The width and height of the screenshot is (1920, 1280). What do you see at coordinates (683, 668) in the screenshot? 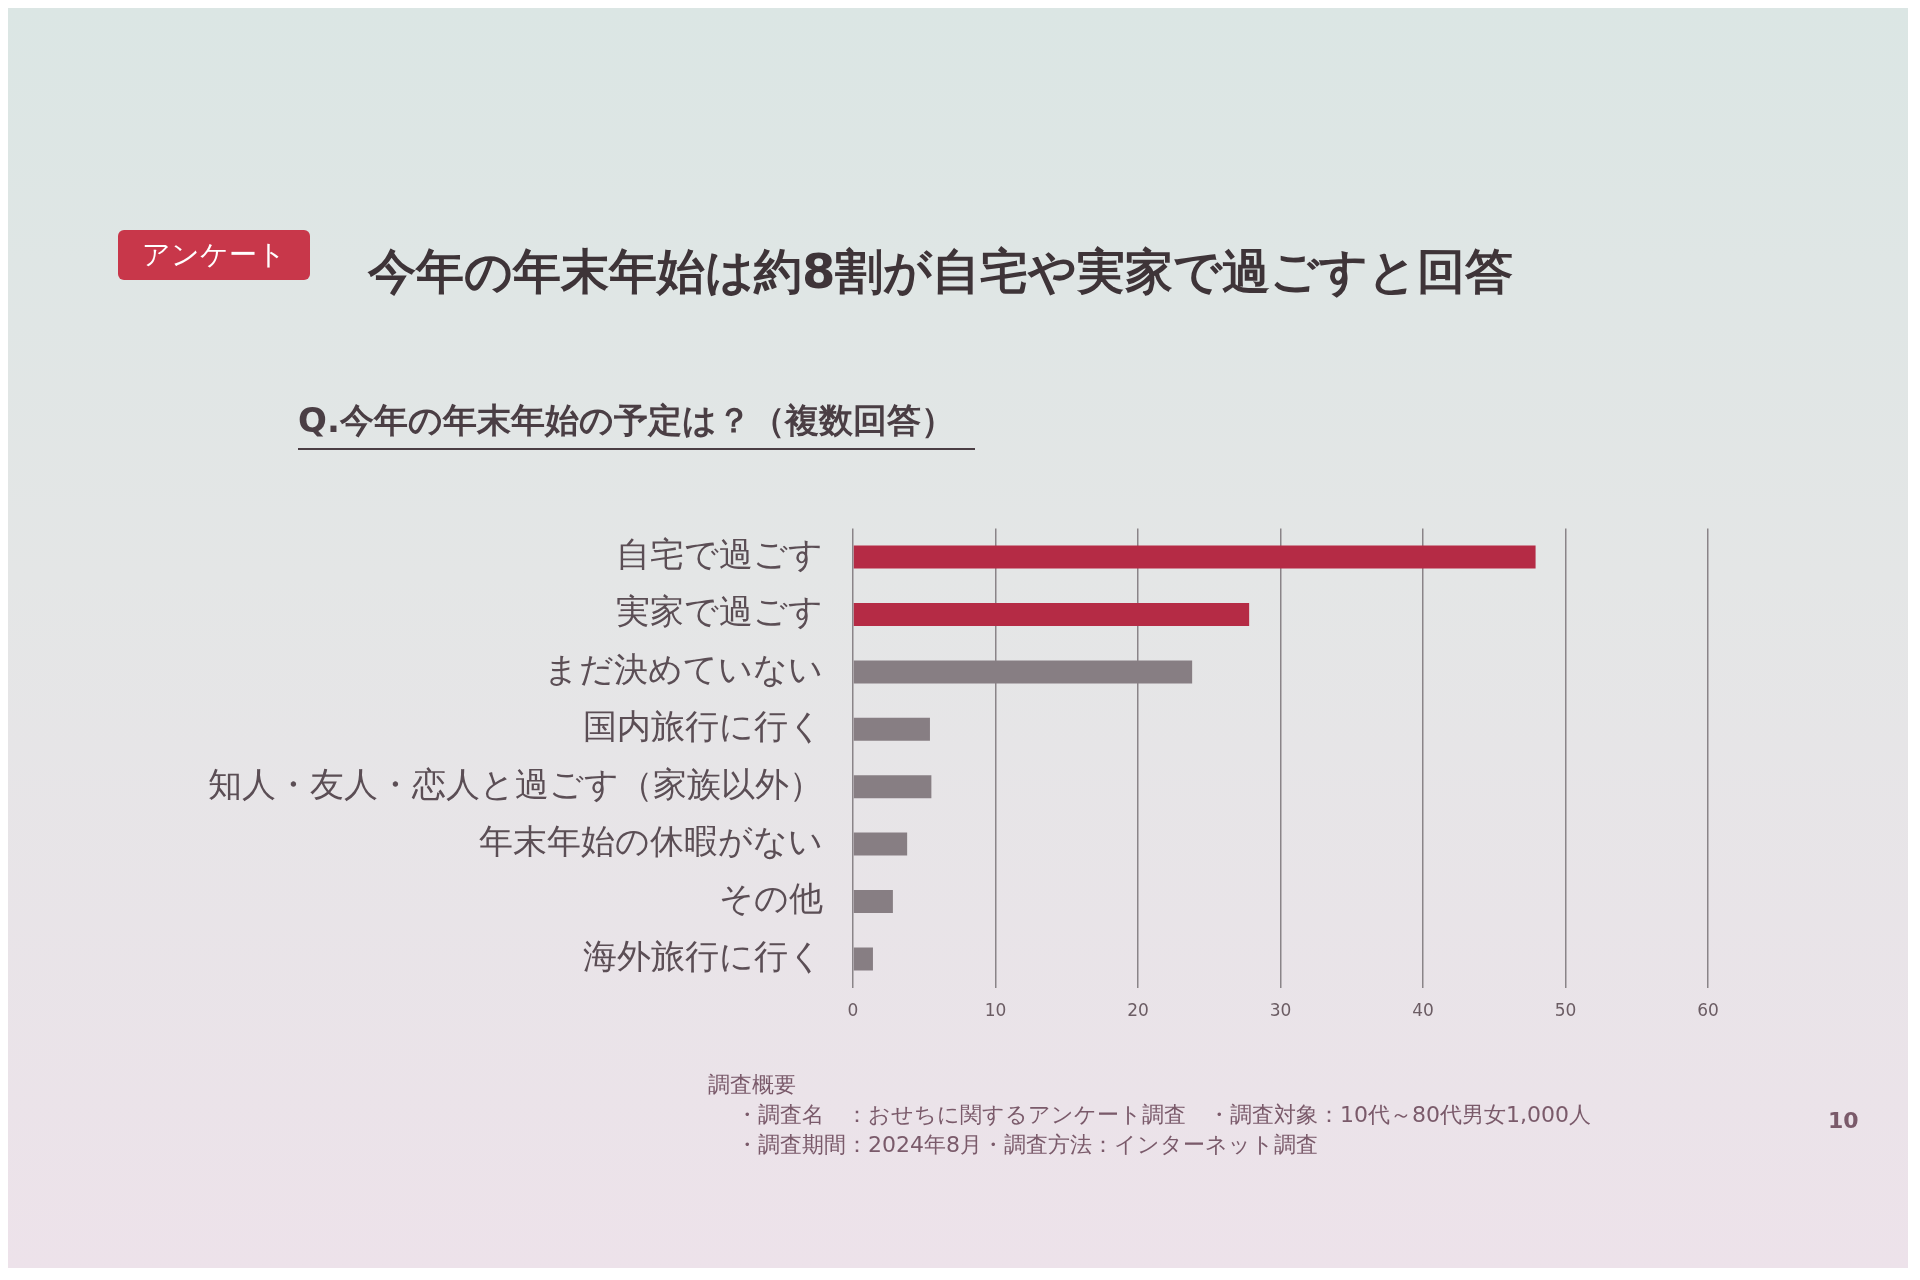
I see `y-tick-label: まだ決めていない` at bounding box center [683, 668].